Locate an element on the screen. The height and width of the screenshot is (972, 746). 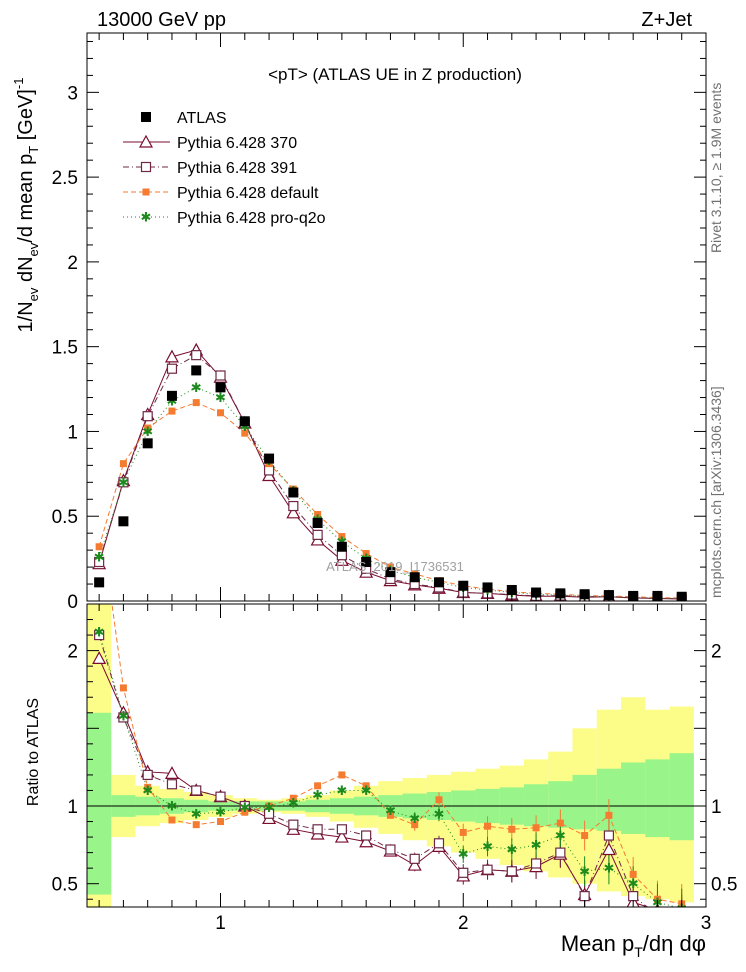
header-left: 13000 GeV pp is located at coordinates (161, 20).